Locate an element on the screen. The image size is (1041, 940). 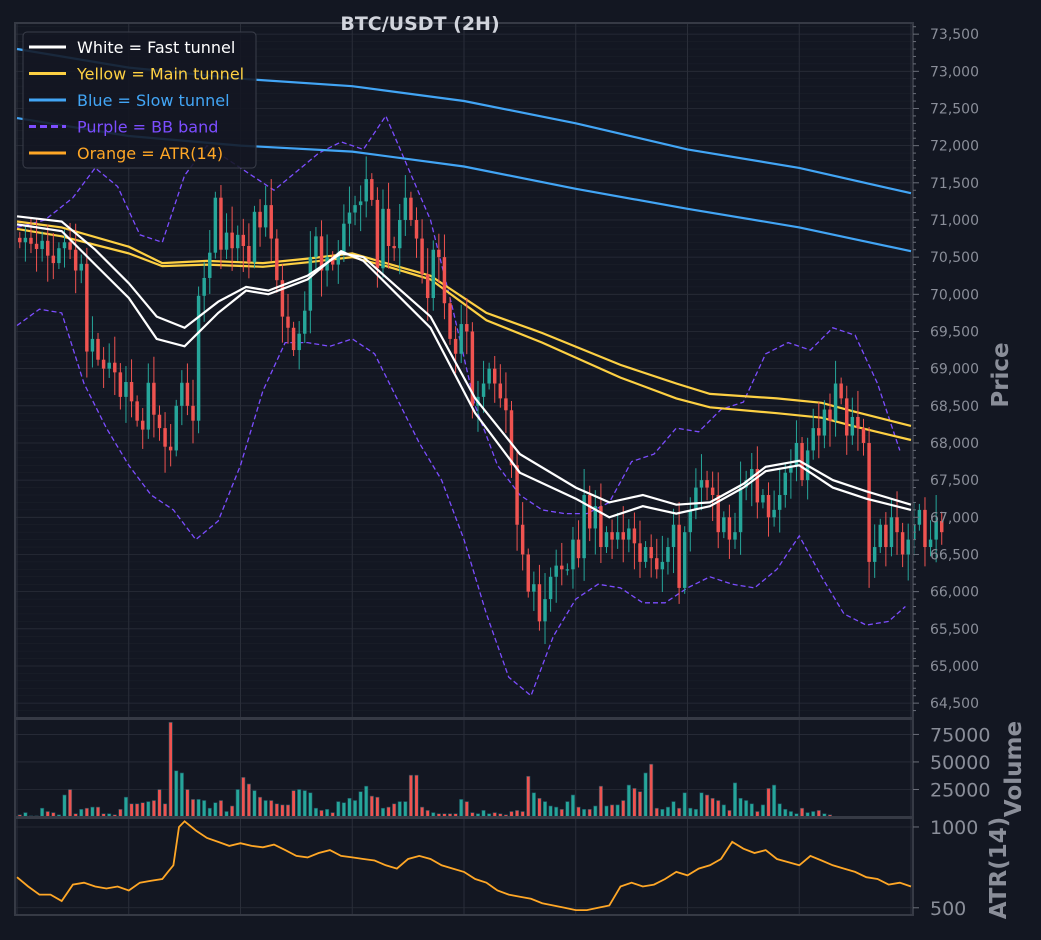
legend-label: Blue = Slow tunnel is located at coordinates (153, 100).